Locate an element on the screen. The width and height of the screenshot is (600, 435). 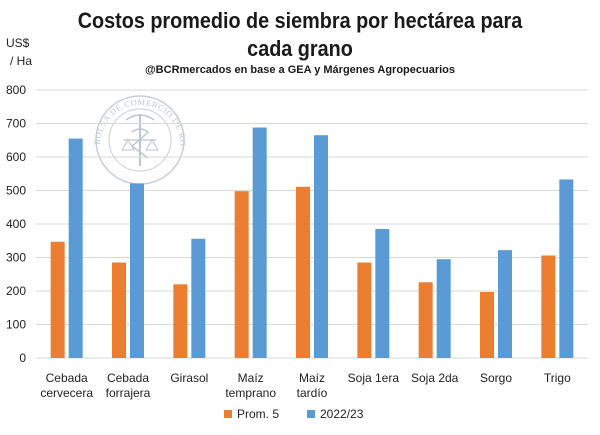
y-tick-0: 0 is located at coordinates (22, 358).